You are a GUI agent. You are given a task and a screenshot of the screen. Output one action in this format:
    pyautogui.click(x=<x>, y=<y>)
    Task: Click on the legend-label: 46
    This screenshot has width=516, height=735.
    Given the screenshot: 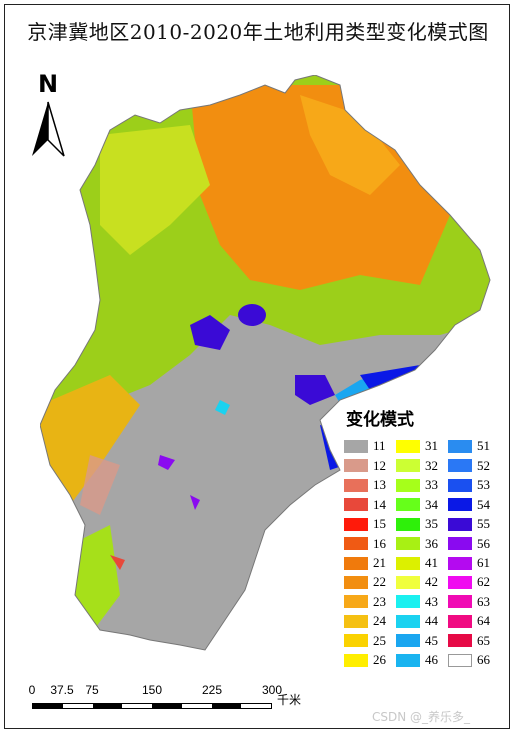 What is the action you would take?
    pyautogui.click(x=431, y=660)
    